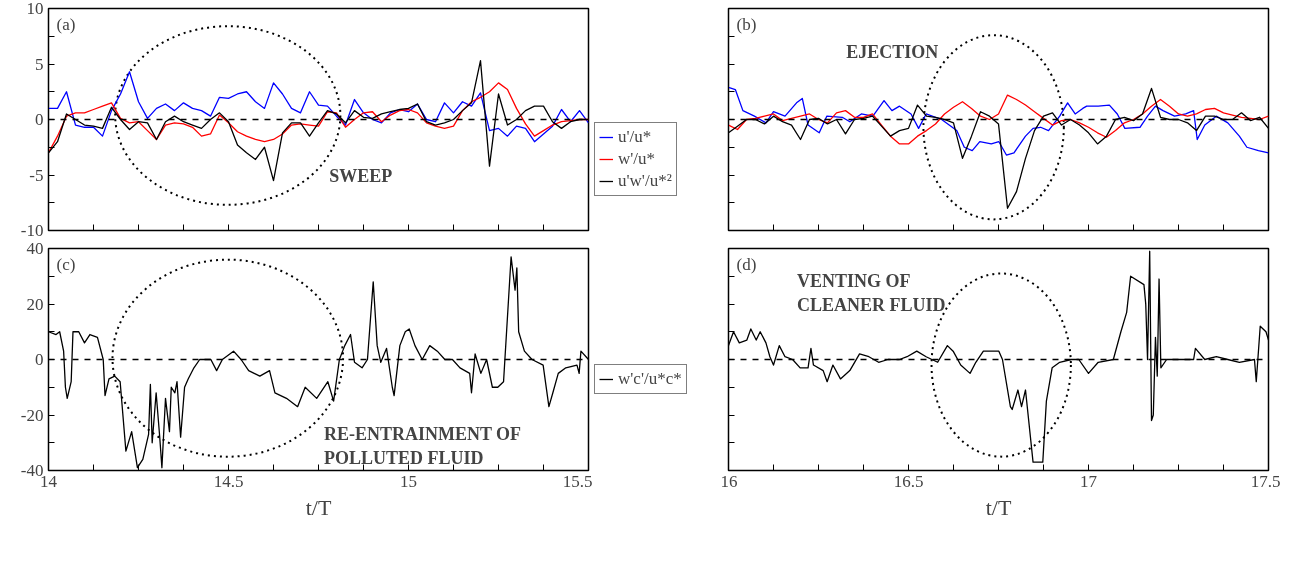  What do you see at coordinates (908, 481) in the screenshot?
I see `x-tick-label: 16.5` at bounding box center [908, 481].